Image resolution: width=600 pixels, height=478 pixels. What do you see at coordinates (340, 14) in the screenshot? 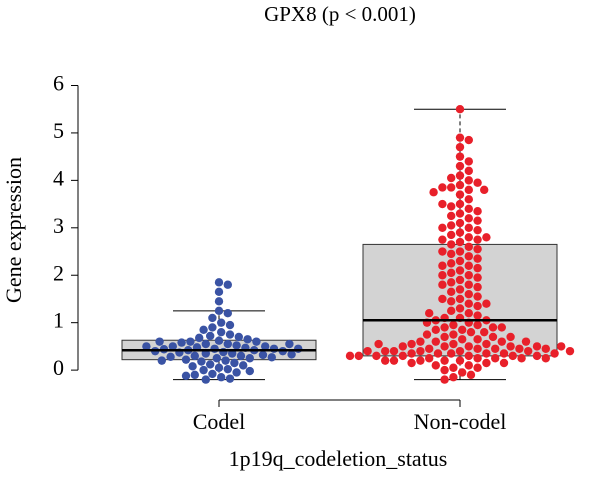
I see `chart-title: GPX8 (p < 0.001)` at bounding box center [340, 14].